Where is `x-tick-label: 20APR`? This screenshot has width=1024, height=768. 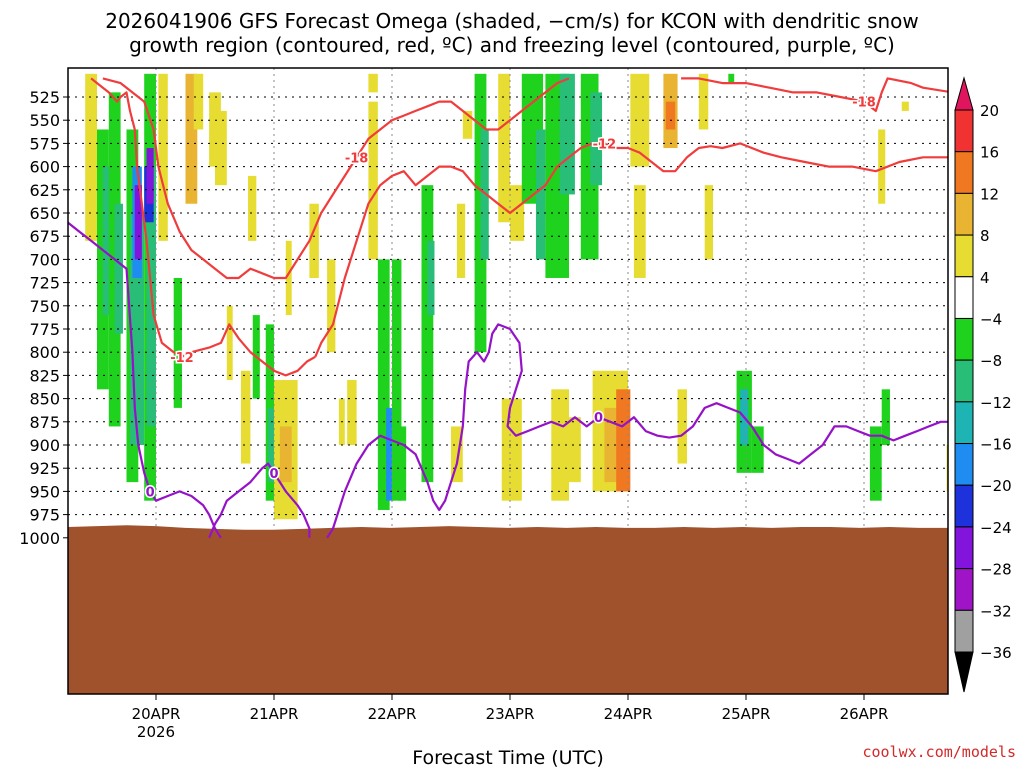
x-tick-label: 20APR is located at coordinates (156, 714).